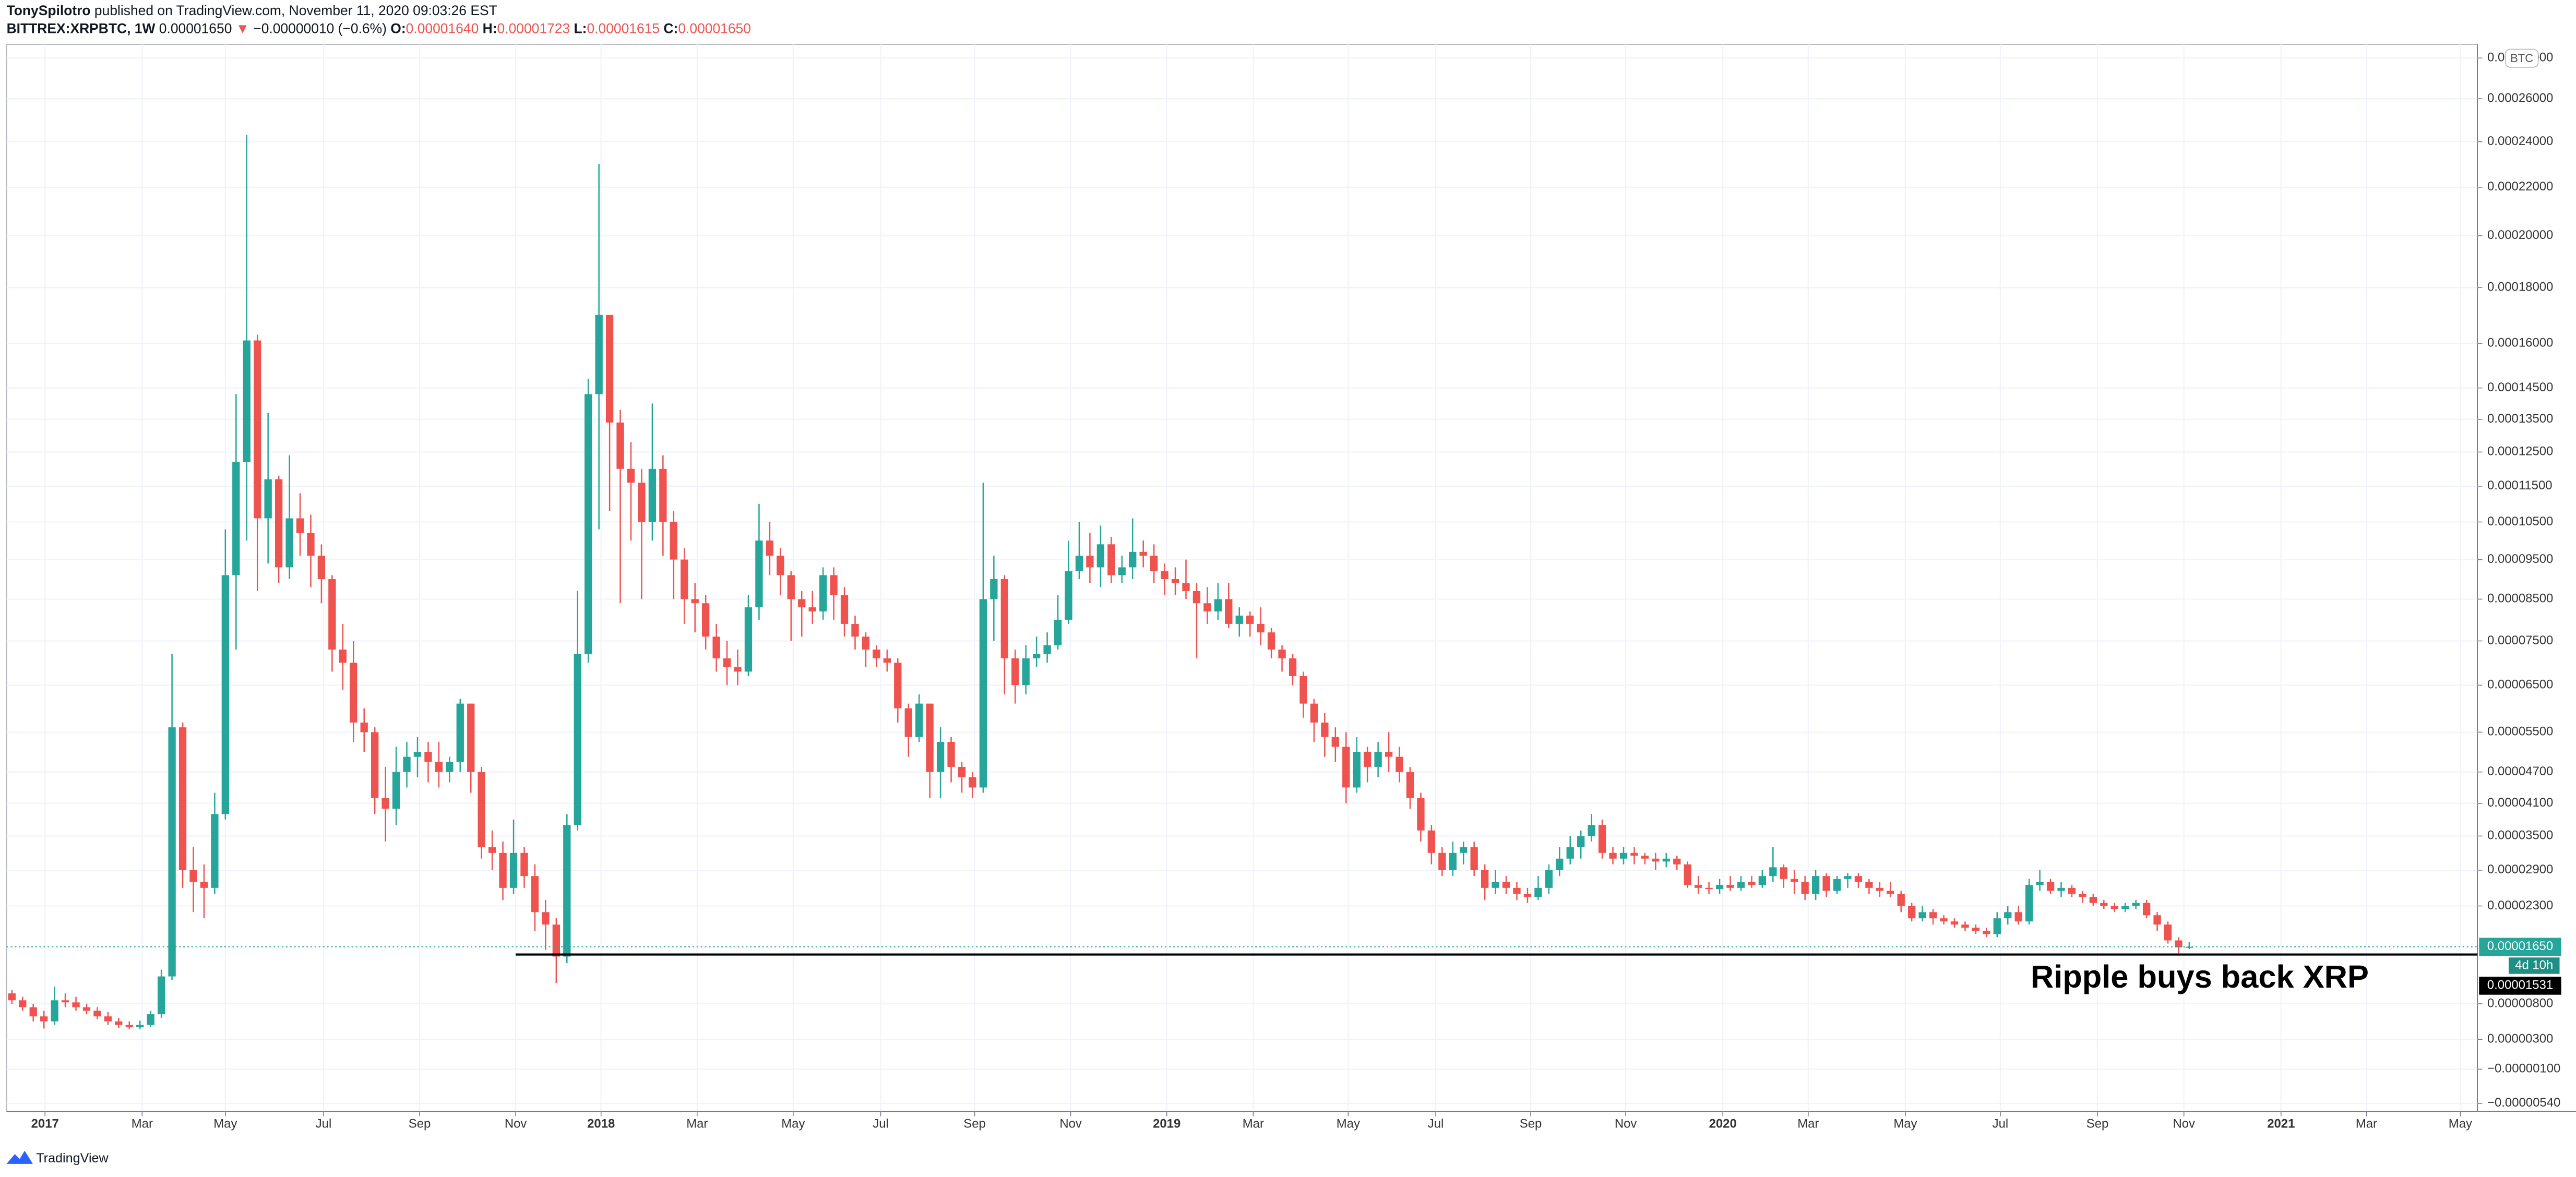 Image resolution: width=2576 pixels, height=1177 pixels. What do you see at coordinates (142, 1124) in the screenshot?
I see `x-tick-label: Mar` at bounding box center [142, 1124].